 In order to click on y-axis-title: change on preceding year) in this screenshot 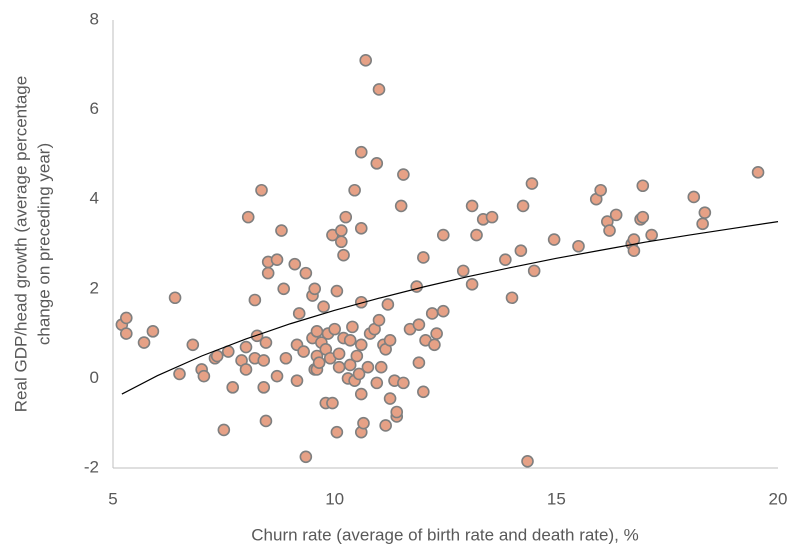, I will do `click(43, 244)`.